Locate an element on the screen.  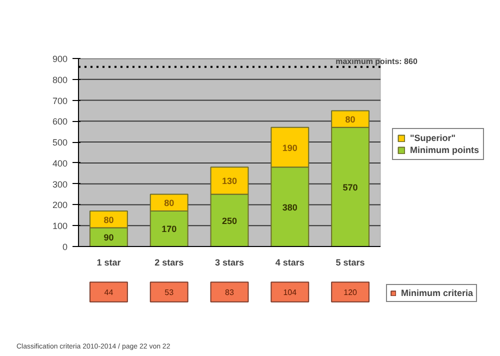
x-tick-label: 2 stars is located at coordinates (169, 263).